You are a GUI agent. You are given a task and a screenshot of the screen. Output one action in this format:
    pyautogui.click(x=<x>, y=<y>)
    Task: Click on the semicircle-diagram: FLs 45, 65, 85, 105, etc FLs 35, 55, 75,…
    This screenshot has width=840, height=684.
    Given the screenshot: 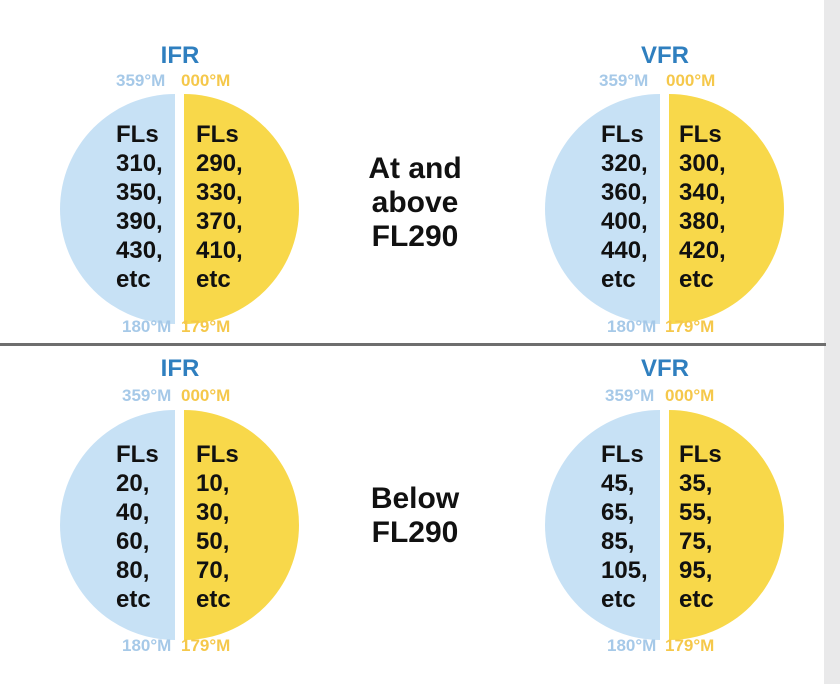 What is the action you would take?
    pyautogui.click(x=665, y=525)
    